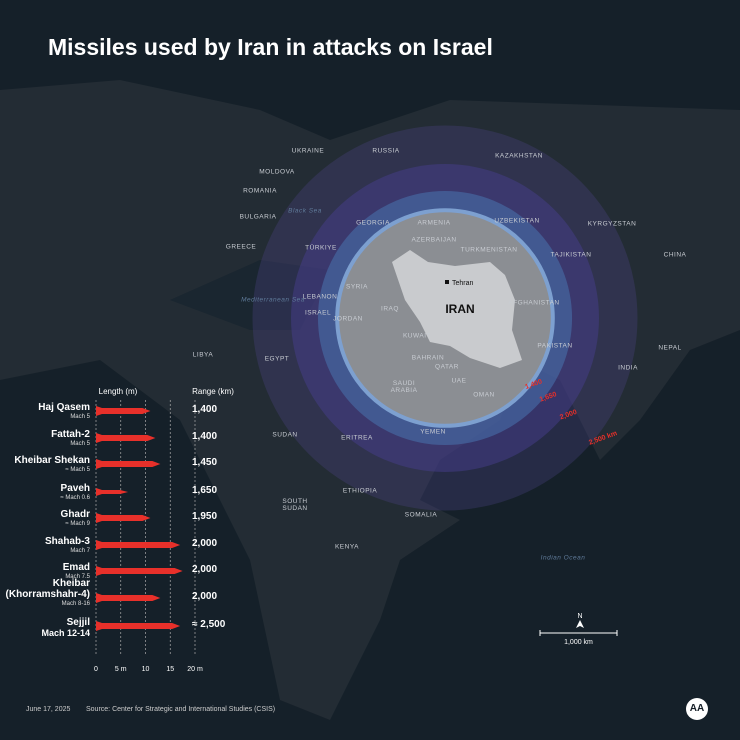 The image size is (740, 740). What do you see at coordinates (295, 504) in the screenshot?
I see `map-label: SOUTH SUDAN` at bounding box center [295, 504].